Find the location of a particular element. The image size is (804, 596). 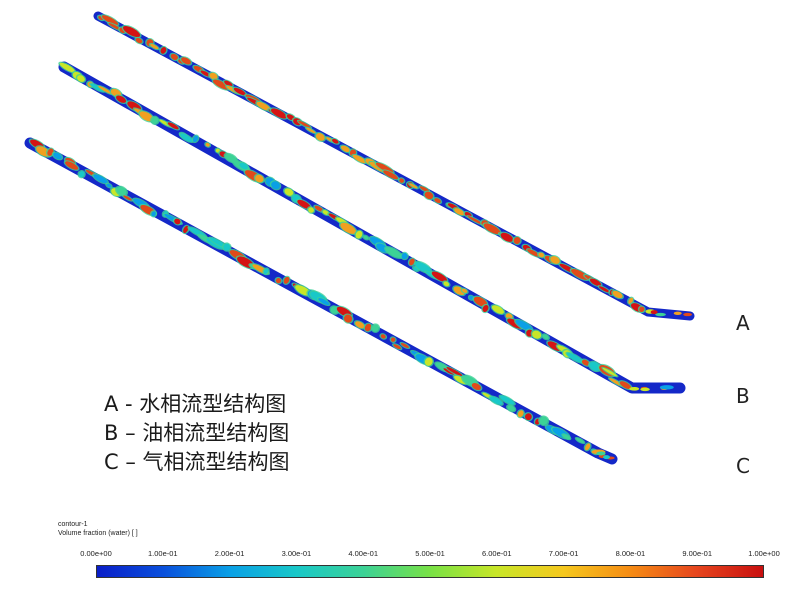

colorbar-title-block: contour-1 Volume fraction (water) [ ] is located at coordinates (98, 529).